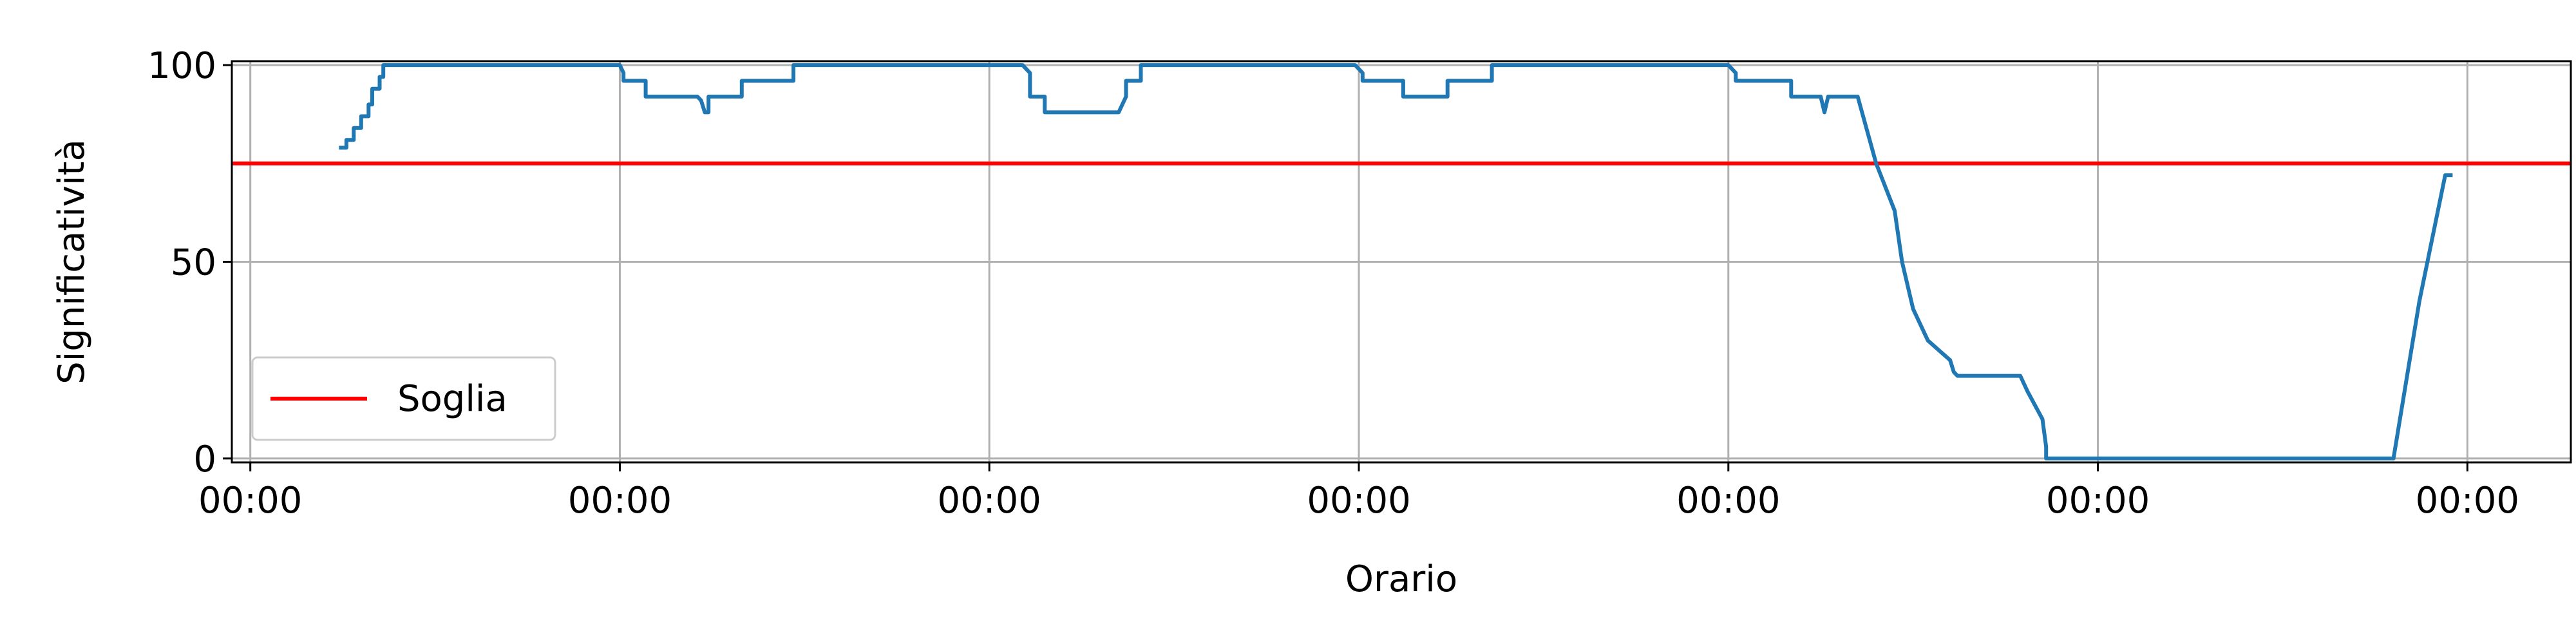  Describe the element at coordinates (193, 263) in the screenshot. I see `y-tick-label: 50` at that location.